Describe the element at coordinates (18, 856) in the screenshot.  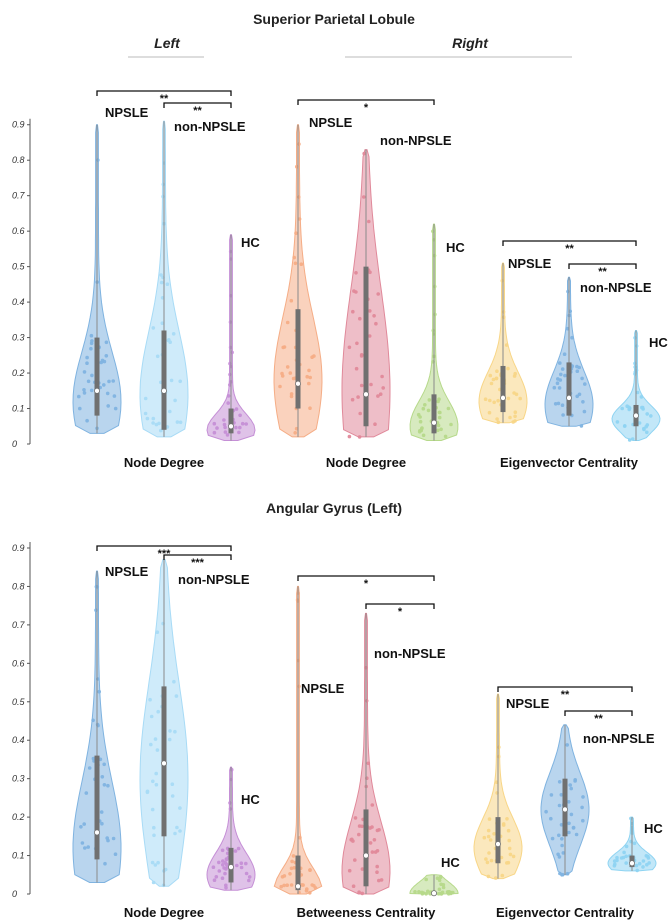
I see `y-tick-label: 0.1` at that location.